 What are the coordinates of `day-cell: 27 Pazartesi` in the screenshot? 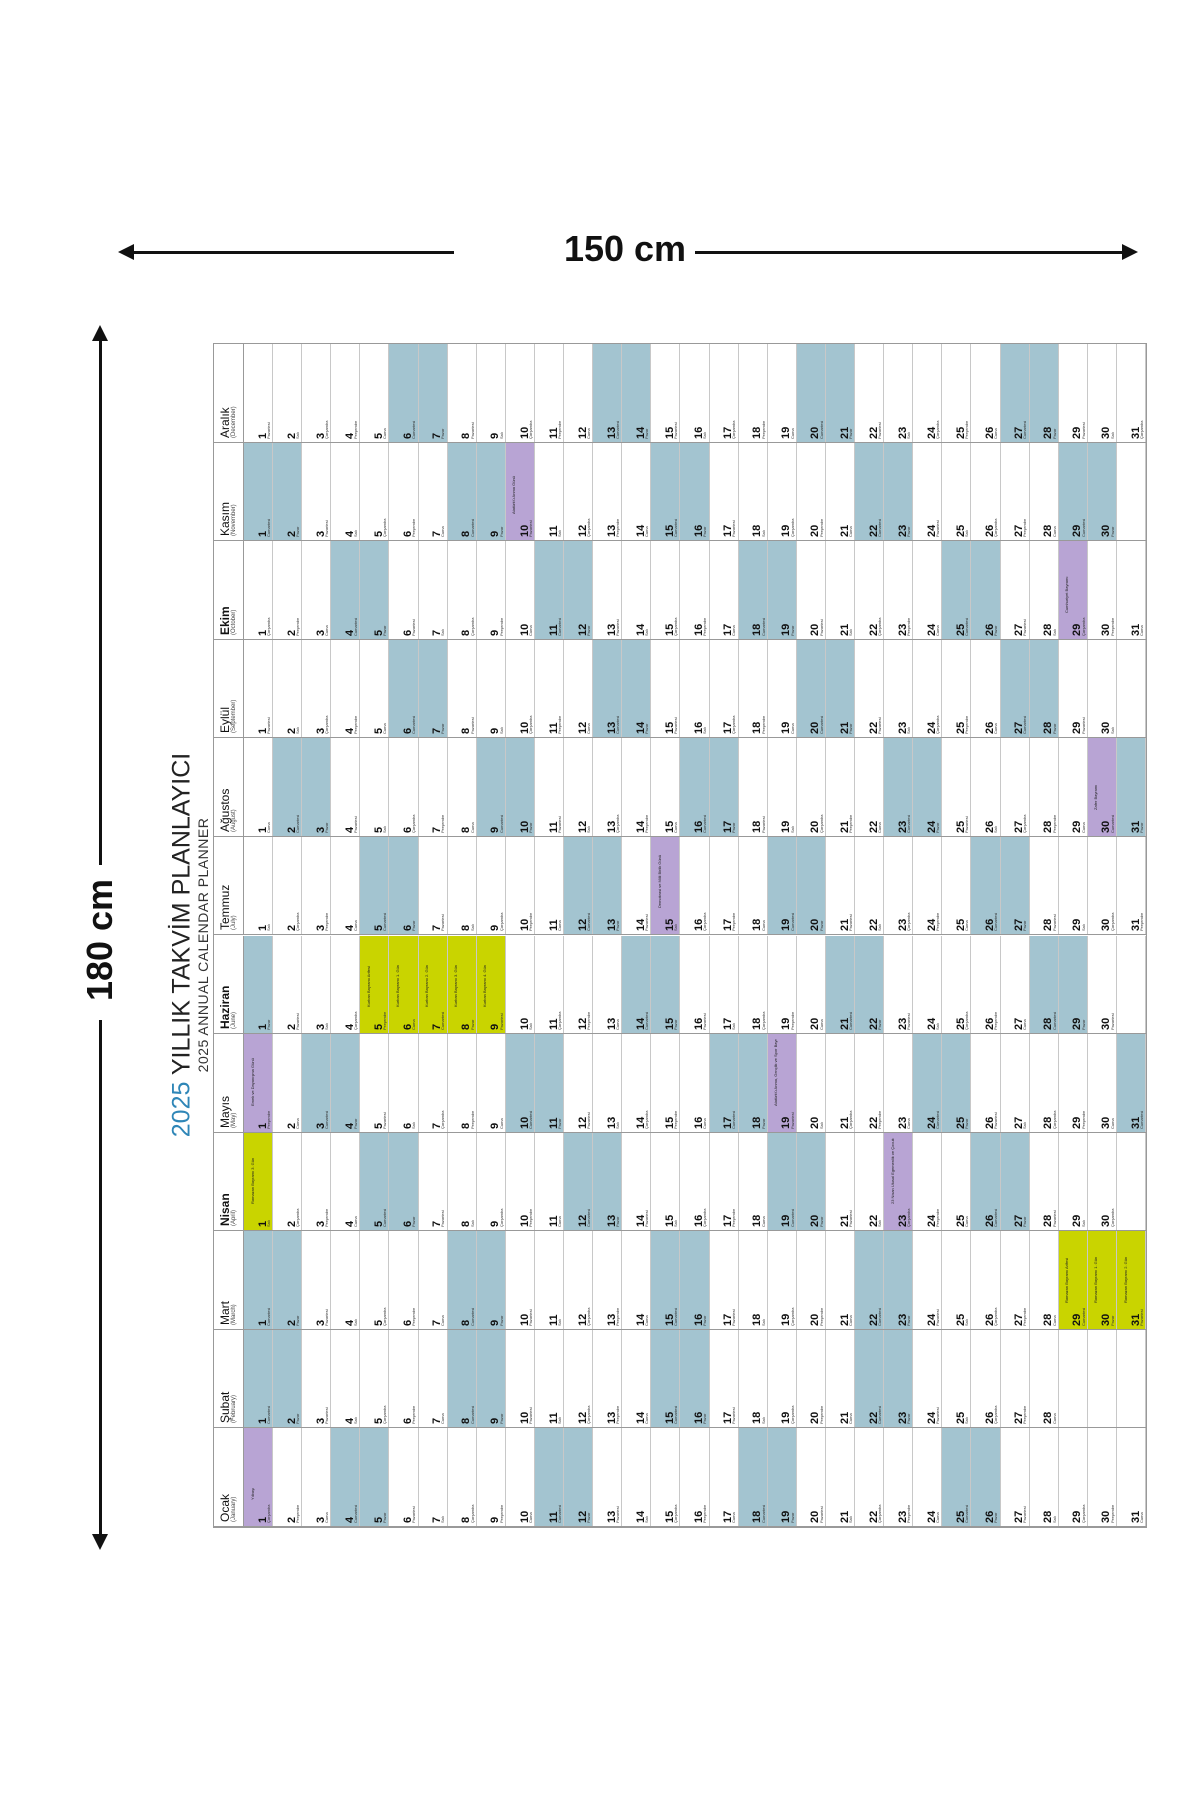 It's located at (1015, 590).